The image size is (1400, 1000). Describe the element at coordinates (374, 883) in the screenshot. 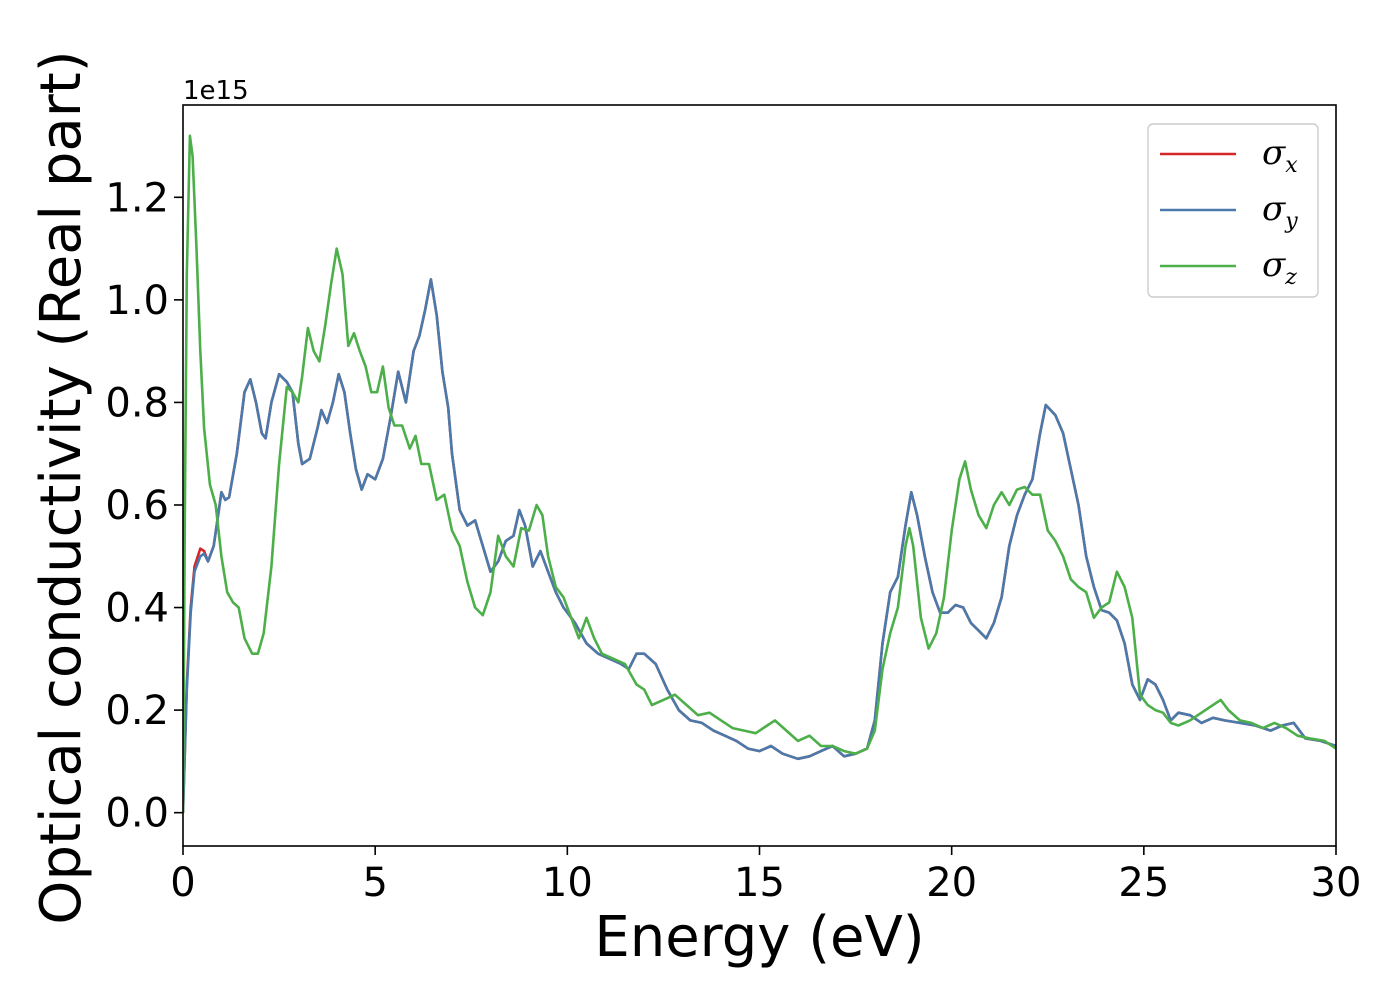

I see `x-tick-label: 5` at that location.